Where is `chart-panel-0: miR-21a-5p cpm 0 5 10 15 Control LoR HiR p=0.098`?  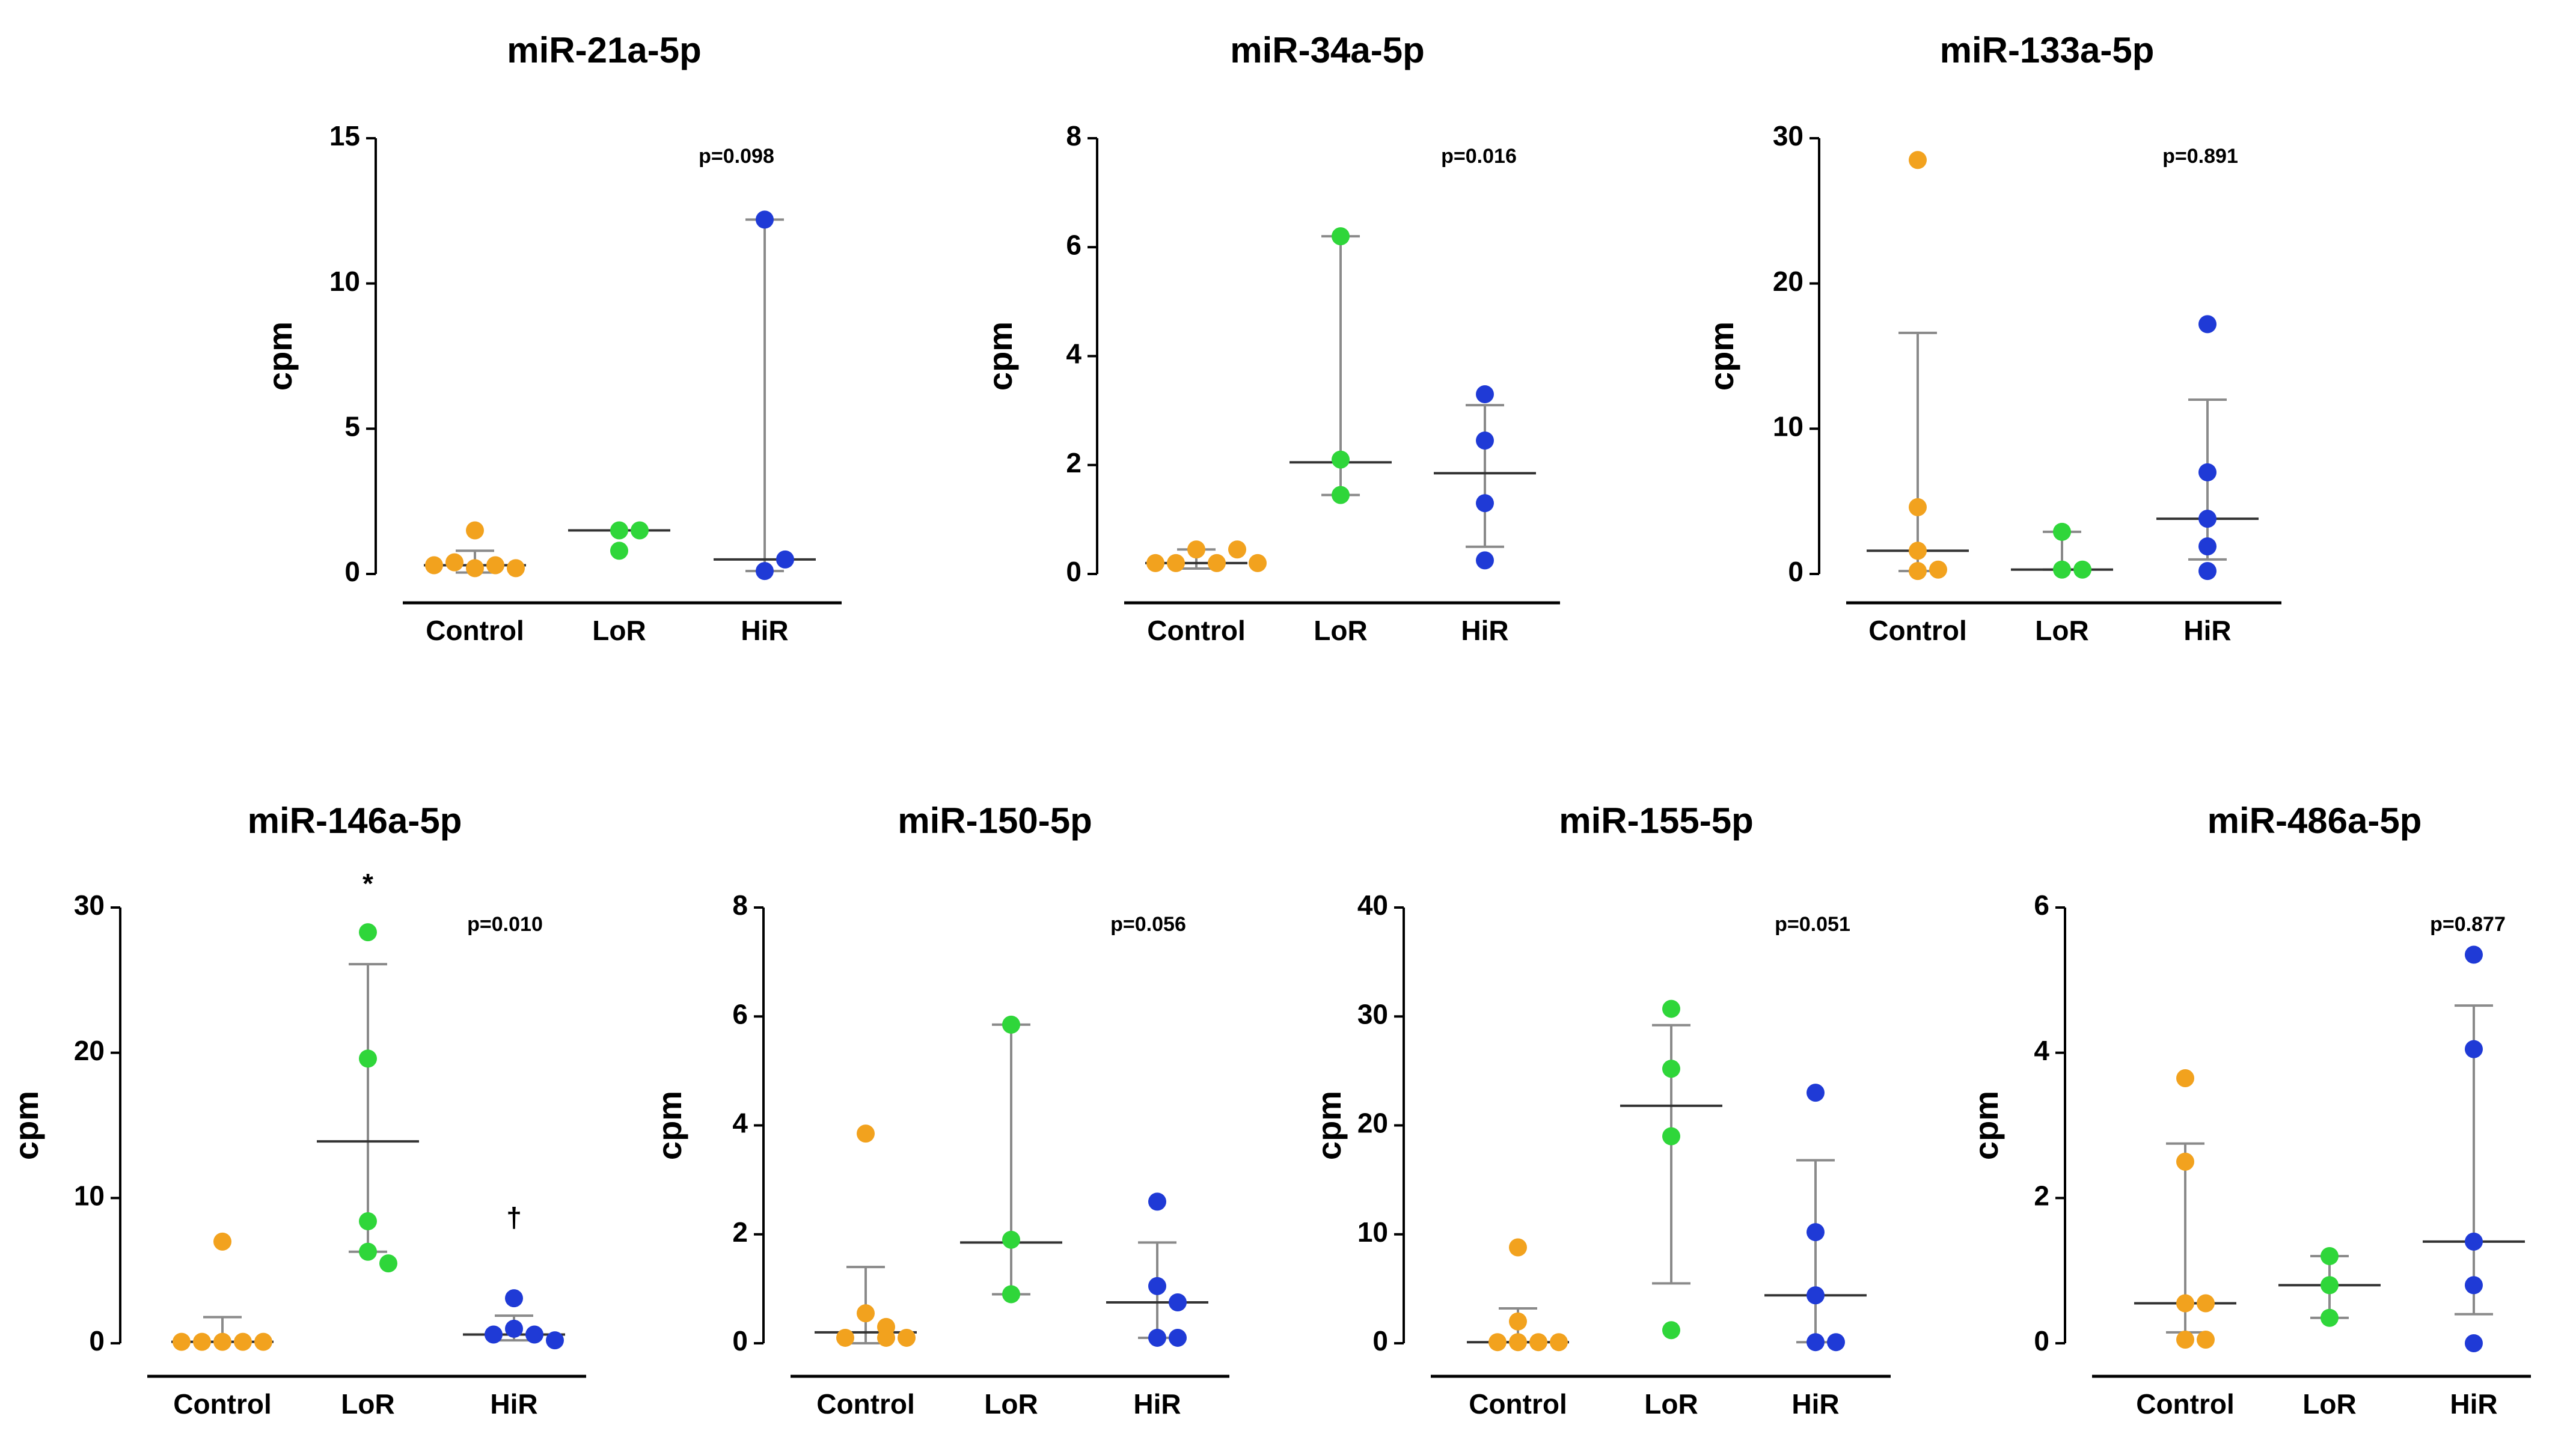
chart-panel-0: miR-21a-5p cpm 0 5 10 15 Control LoR HiR p=0.098 is located at coordinates (551, 338).